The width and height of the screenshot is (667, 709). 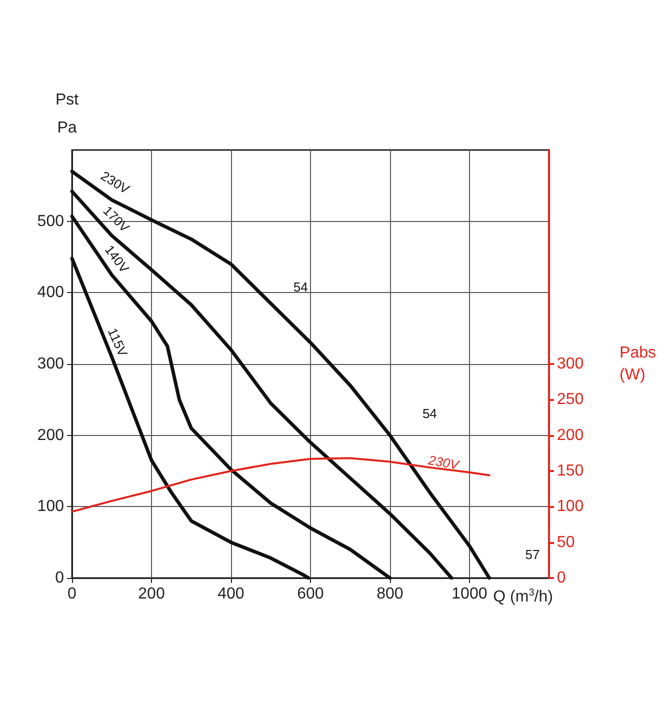 I want to click on y-tick-label: 300, so click(x=50, y=364).